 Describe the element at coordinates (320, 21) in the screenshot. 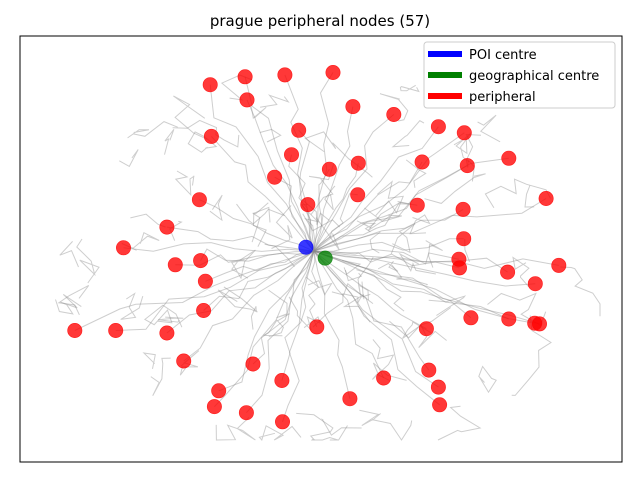

I see `chart-title: prague peripheral nodes (57)` at that location.